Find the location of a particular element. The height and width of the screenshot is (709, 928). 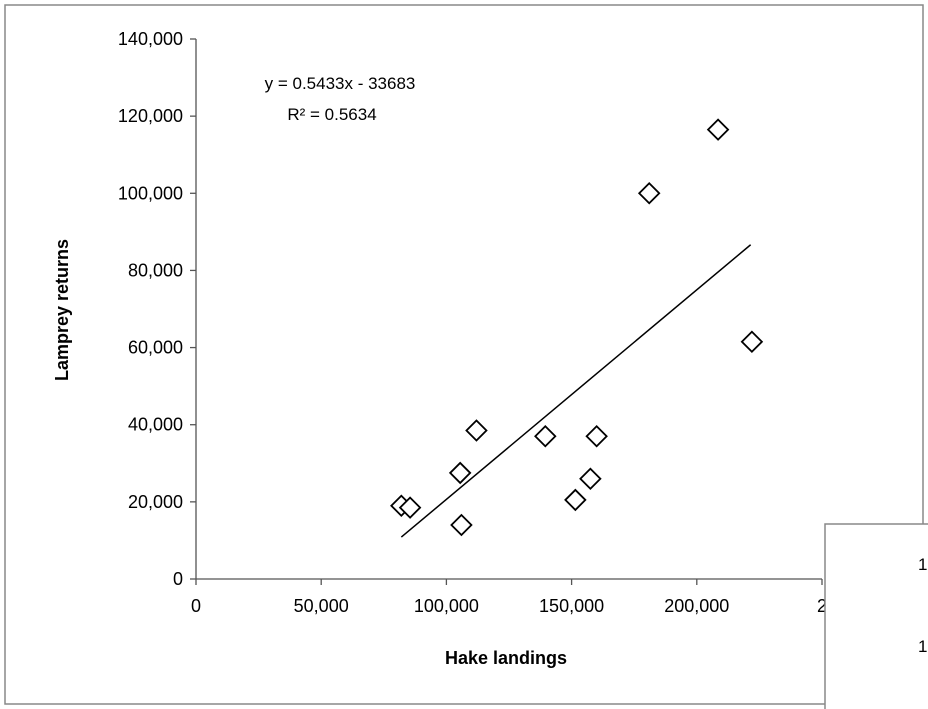

overlay-panel-box is located at coordinates (876, 616).